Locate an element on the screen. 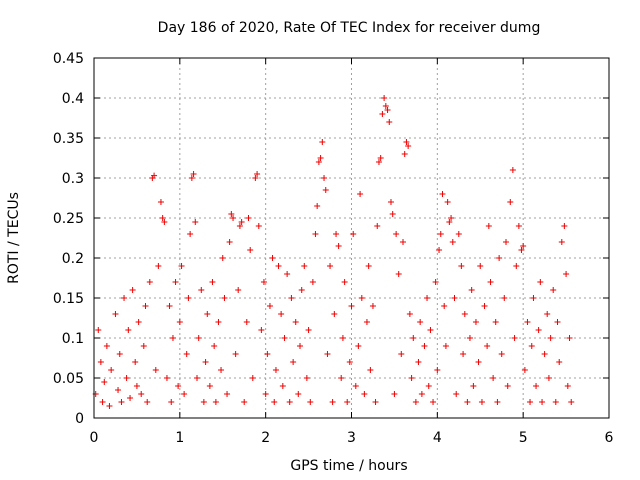 Image resolution: width=640 pixels, height=480 pixels. y-axis-label: ROTI / TECUs is located at coordinates (14, 238).